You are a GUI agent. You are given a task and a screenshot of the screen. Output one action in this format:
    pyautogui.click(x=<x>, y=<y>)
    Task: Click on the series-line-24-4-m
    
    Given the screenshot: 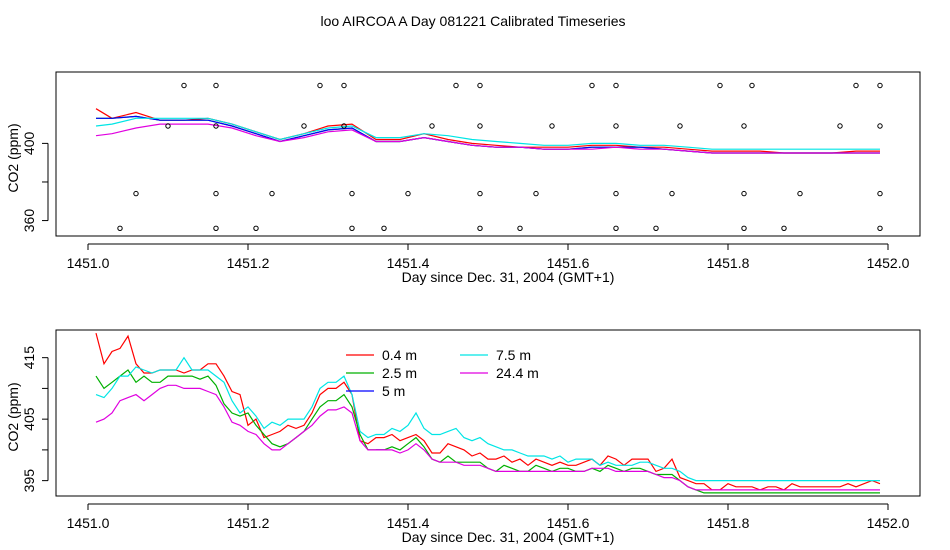 What is the action you would take?
    pyautogui.click(x=487, y=138)
    